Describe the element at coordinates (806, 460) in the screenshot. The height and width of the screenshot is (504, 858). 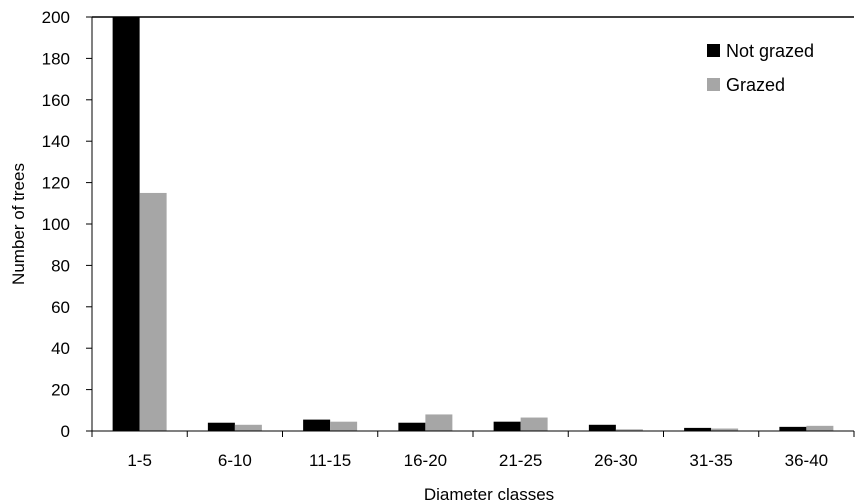
I see `x-tick-label: 36-40` at that location.